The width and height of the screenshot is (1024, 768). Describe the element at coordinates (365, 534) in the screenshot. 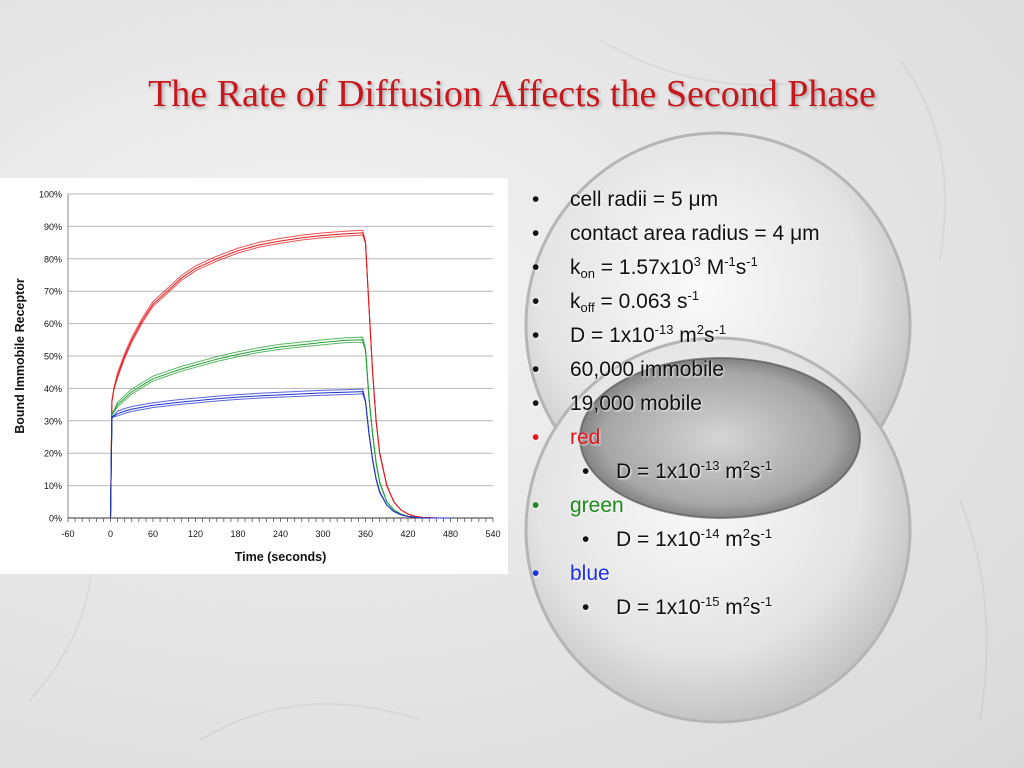

I see `x-tick-label: 360` at that location.